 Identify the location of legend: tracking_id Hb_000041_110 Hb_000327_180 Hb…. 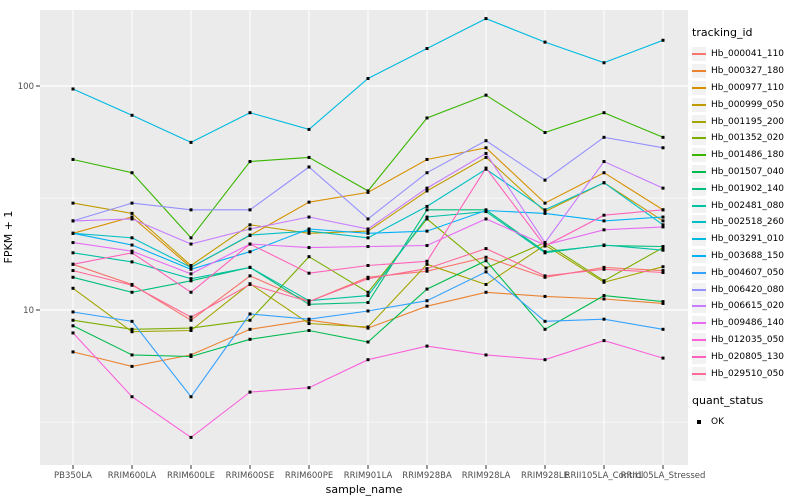
(746, 228).